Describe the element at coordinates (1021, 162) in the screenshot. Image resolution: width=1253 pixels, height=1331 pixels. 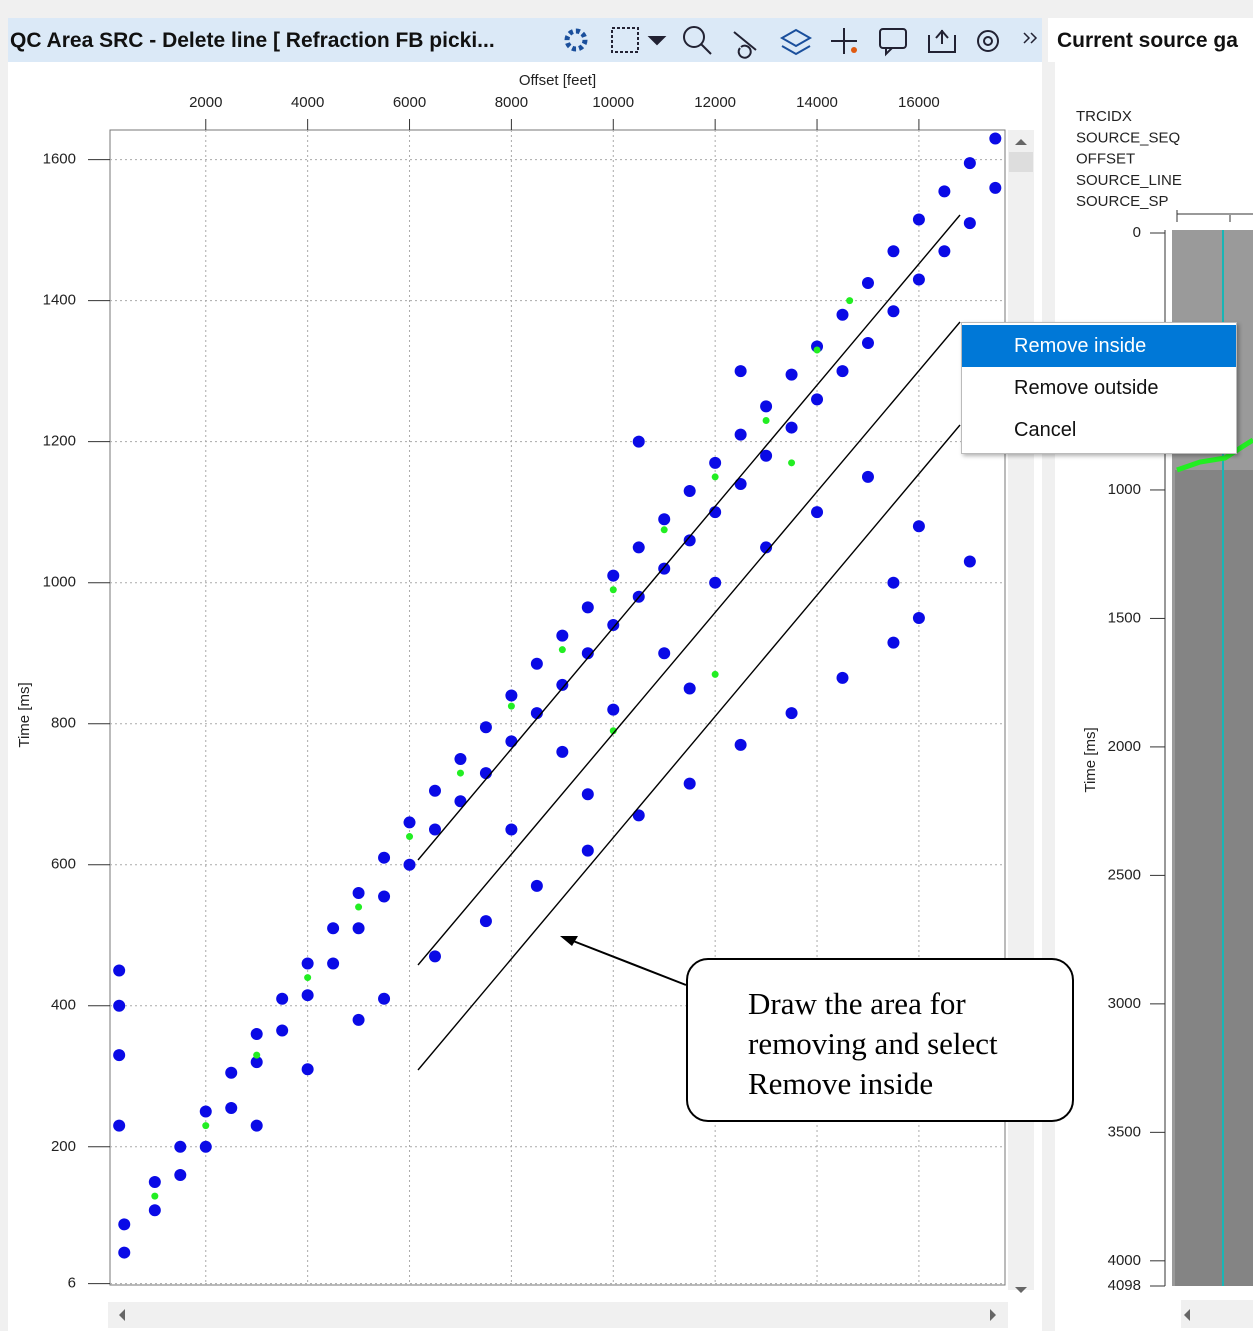
I see `v-scroll-thumb` at that location.